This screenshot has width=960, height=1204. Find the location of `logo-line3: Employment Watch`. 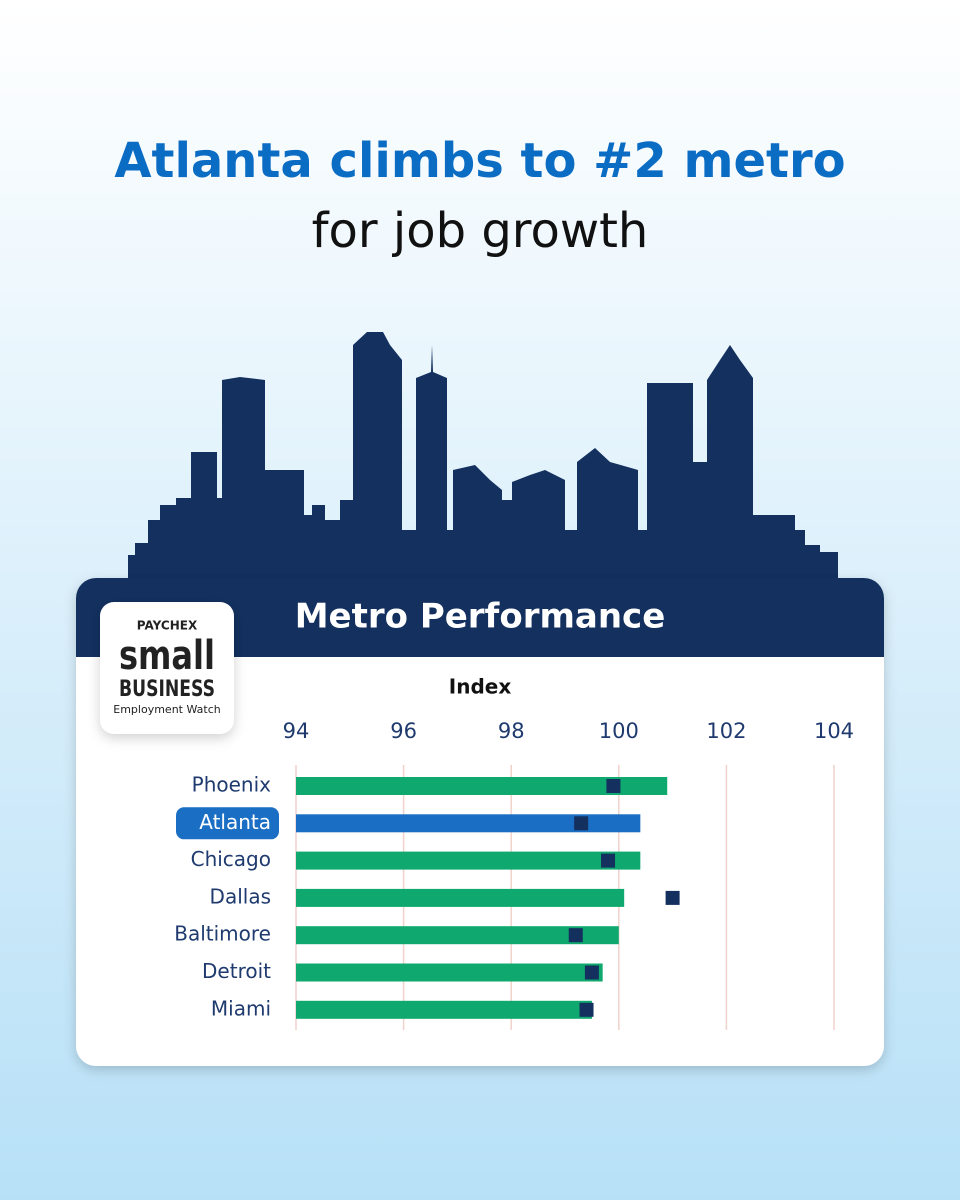

logo-line3: Employment Watch is located at coordinates (166, 709).